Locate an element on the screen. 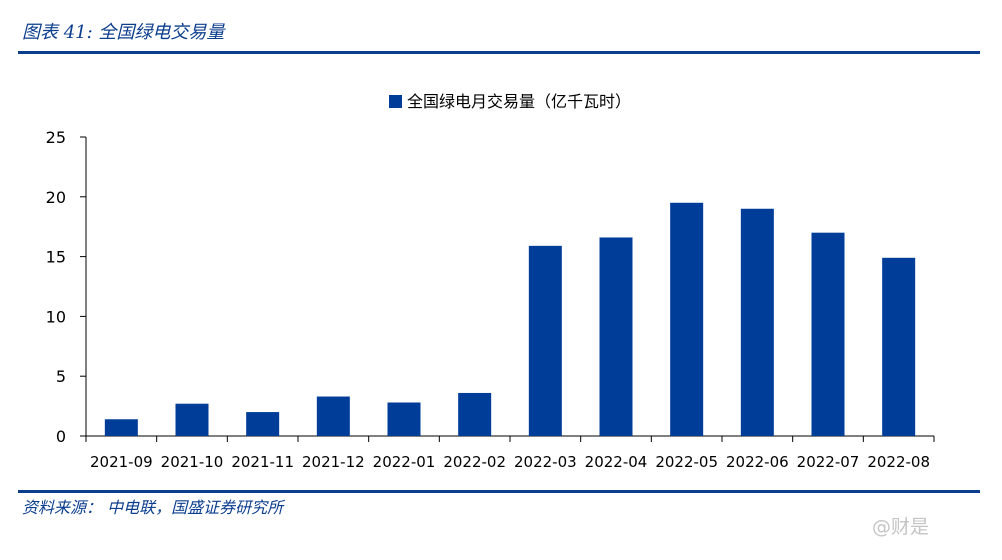  x-tick-label: 2022-08 is located at coordinates (898, 462).